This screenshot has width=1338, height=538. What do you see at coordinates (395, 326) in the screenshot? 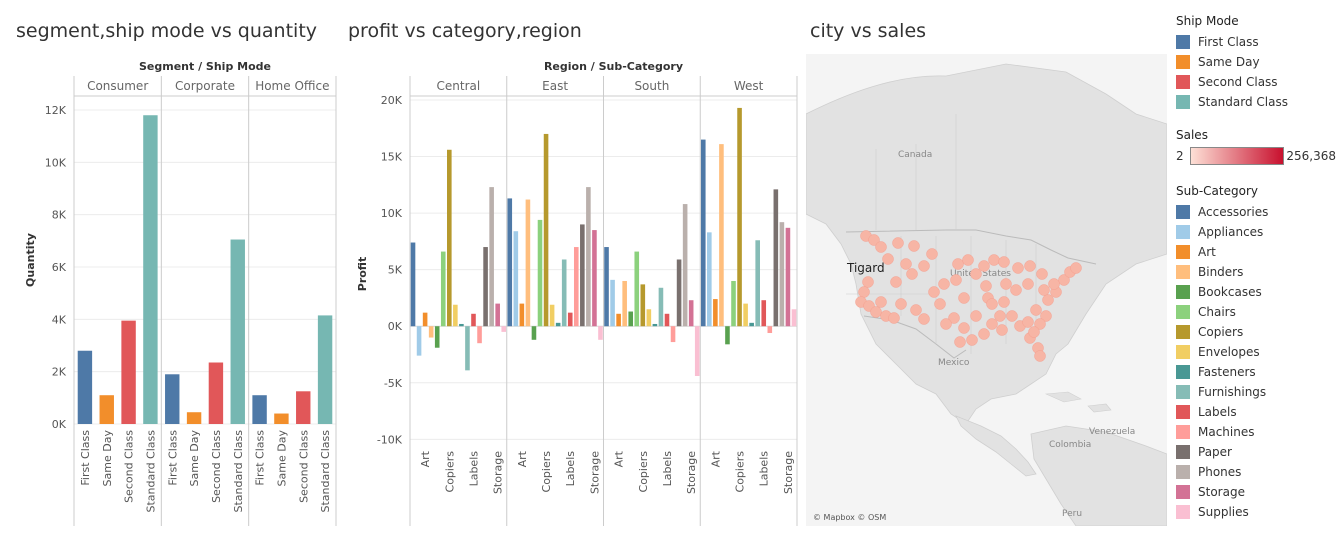
I see `y-tick-label: 0K` at bounding box center [395, 326].